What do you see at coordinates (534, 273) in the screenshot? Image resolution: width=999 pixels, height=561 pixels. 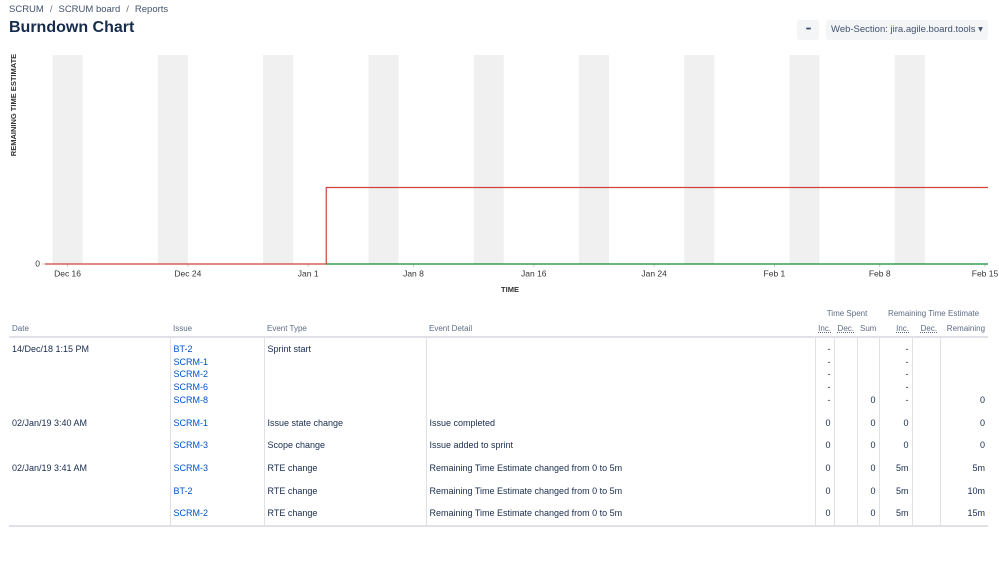 I see `x-tick-label: Jan 16` at bounding box center [534, 273].